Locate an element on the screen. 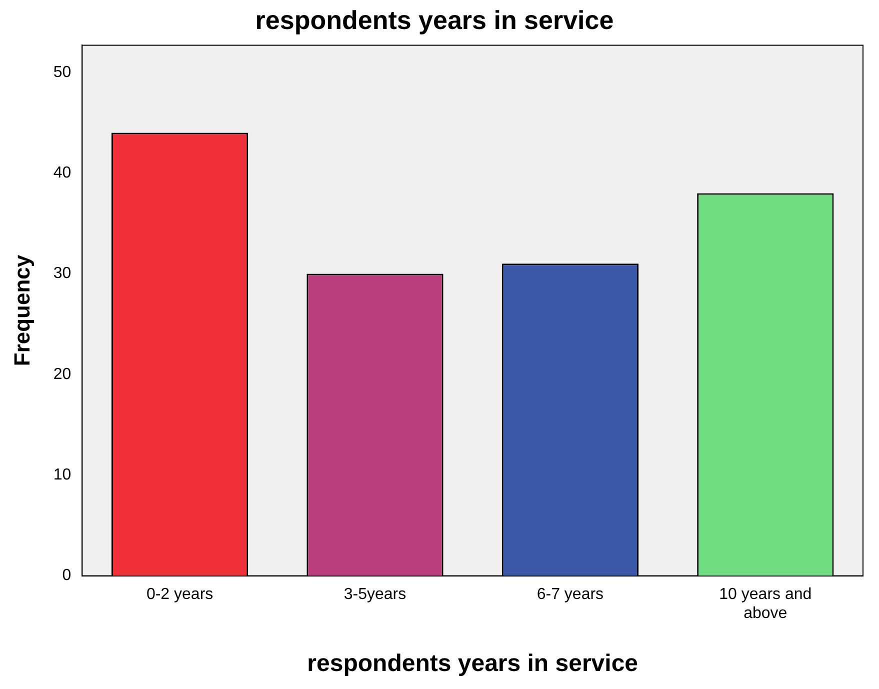 This screenshot has height=689, width=879. chart-title: respondents years in service is located at coordinates (434, 19).